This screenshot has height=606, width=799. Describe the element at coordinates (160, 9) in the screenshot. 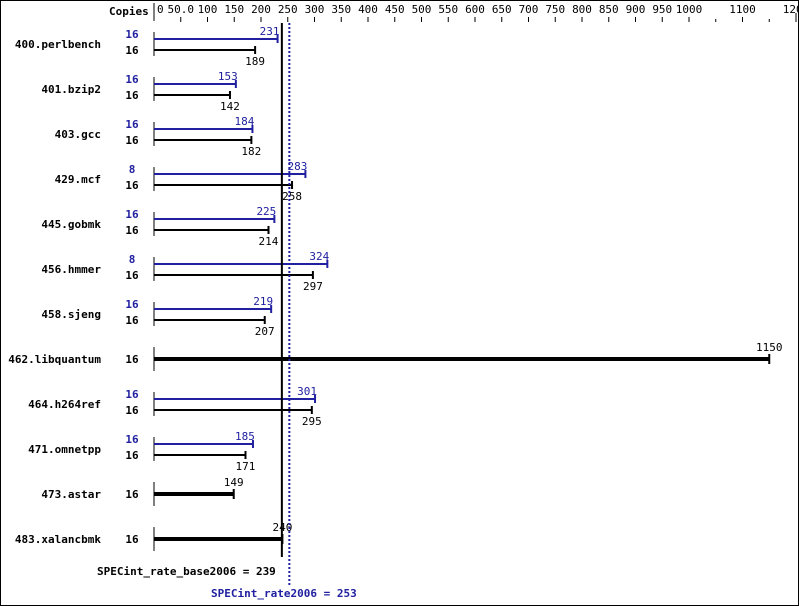

I see `tick-label: 0` at that location.